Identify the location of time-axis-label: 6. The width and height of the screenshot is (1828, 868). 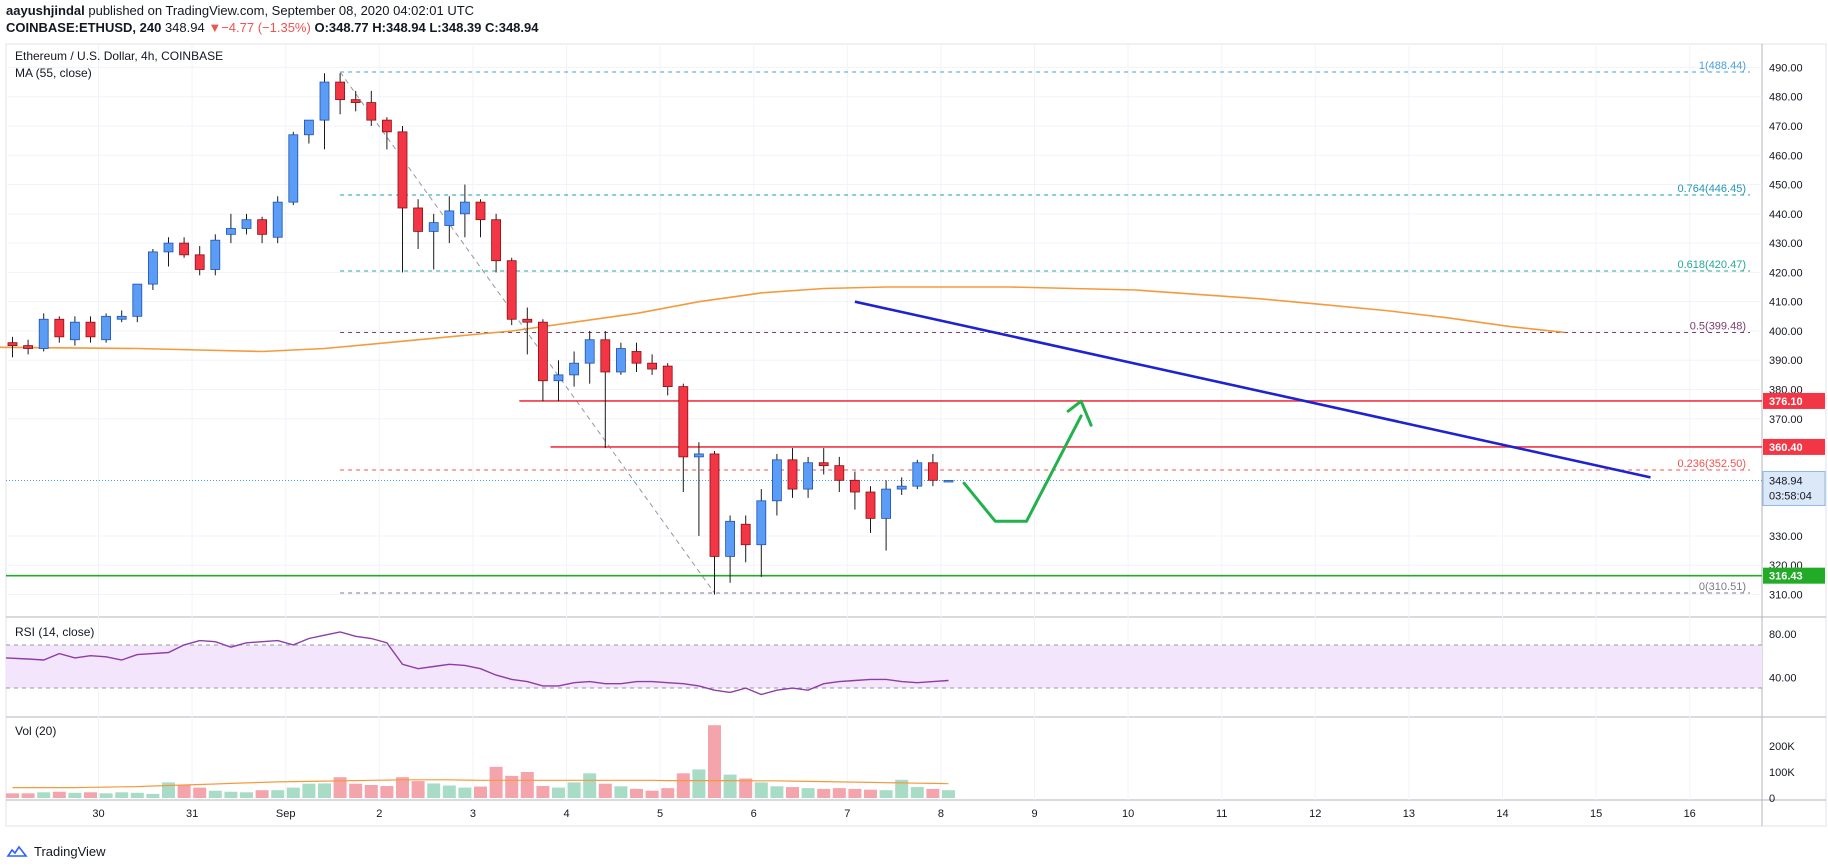
(754, 814).